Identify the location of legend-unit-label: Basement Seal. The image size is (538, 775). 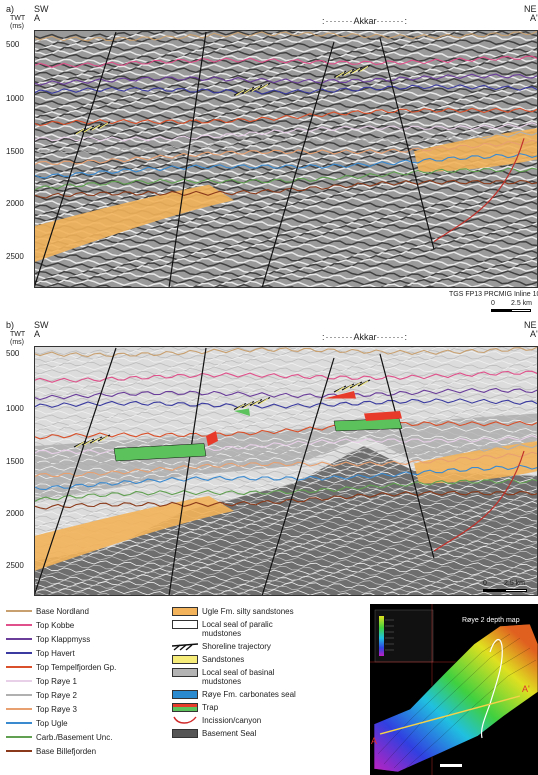
(229, 733).